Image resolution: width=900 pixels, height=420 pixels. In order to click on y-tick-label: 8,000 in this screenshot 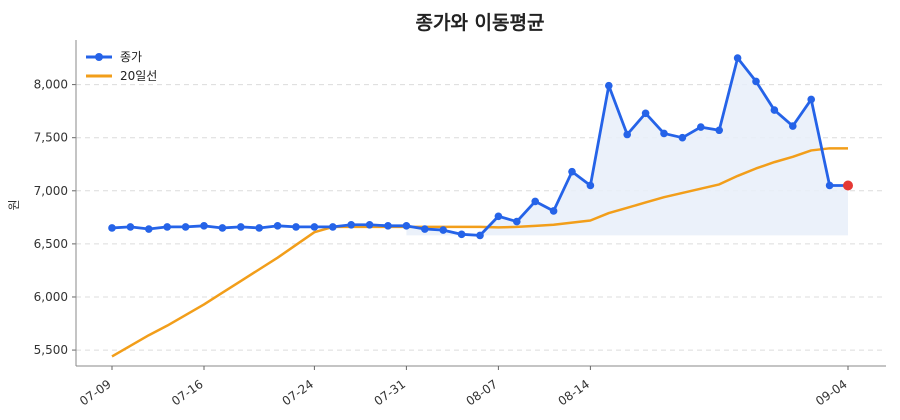, I will do `click(51, 85)`.